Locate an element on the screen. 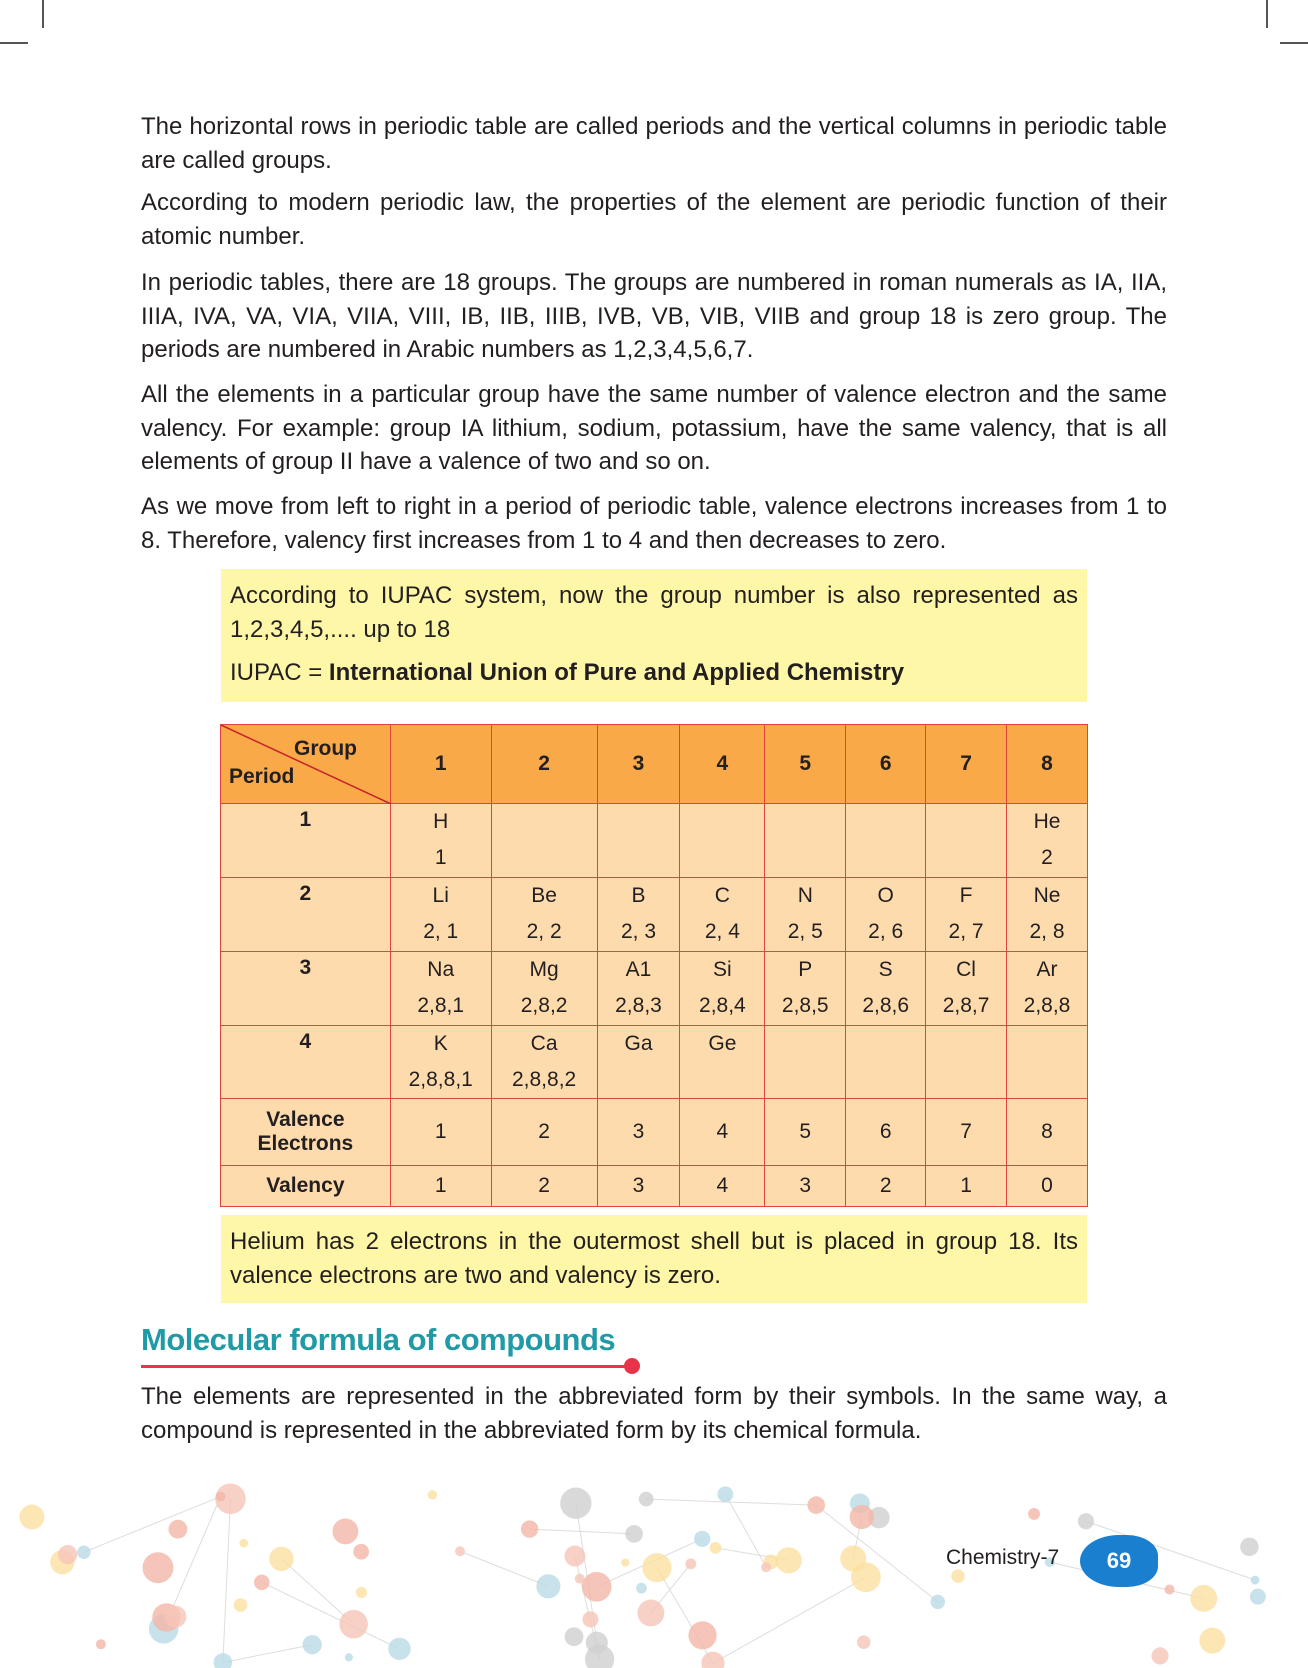 This screenshot has width=1308, height=1668. element-cell: F 2, 7 is located at coordinates (966, 914).